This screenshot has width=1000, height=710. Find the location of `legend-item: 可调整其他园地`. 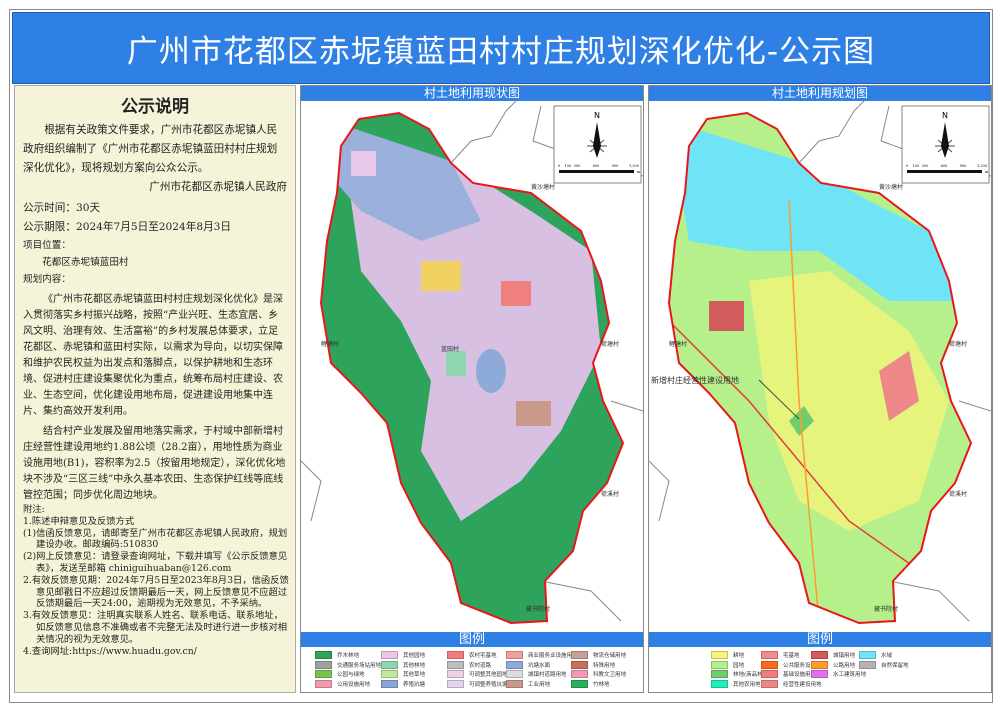

legend-item: 可调整其他园地 is located at coordinates (477, 674).